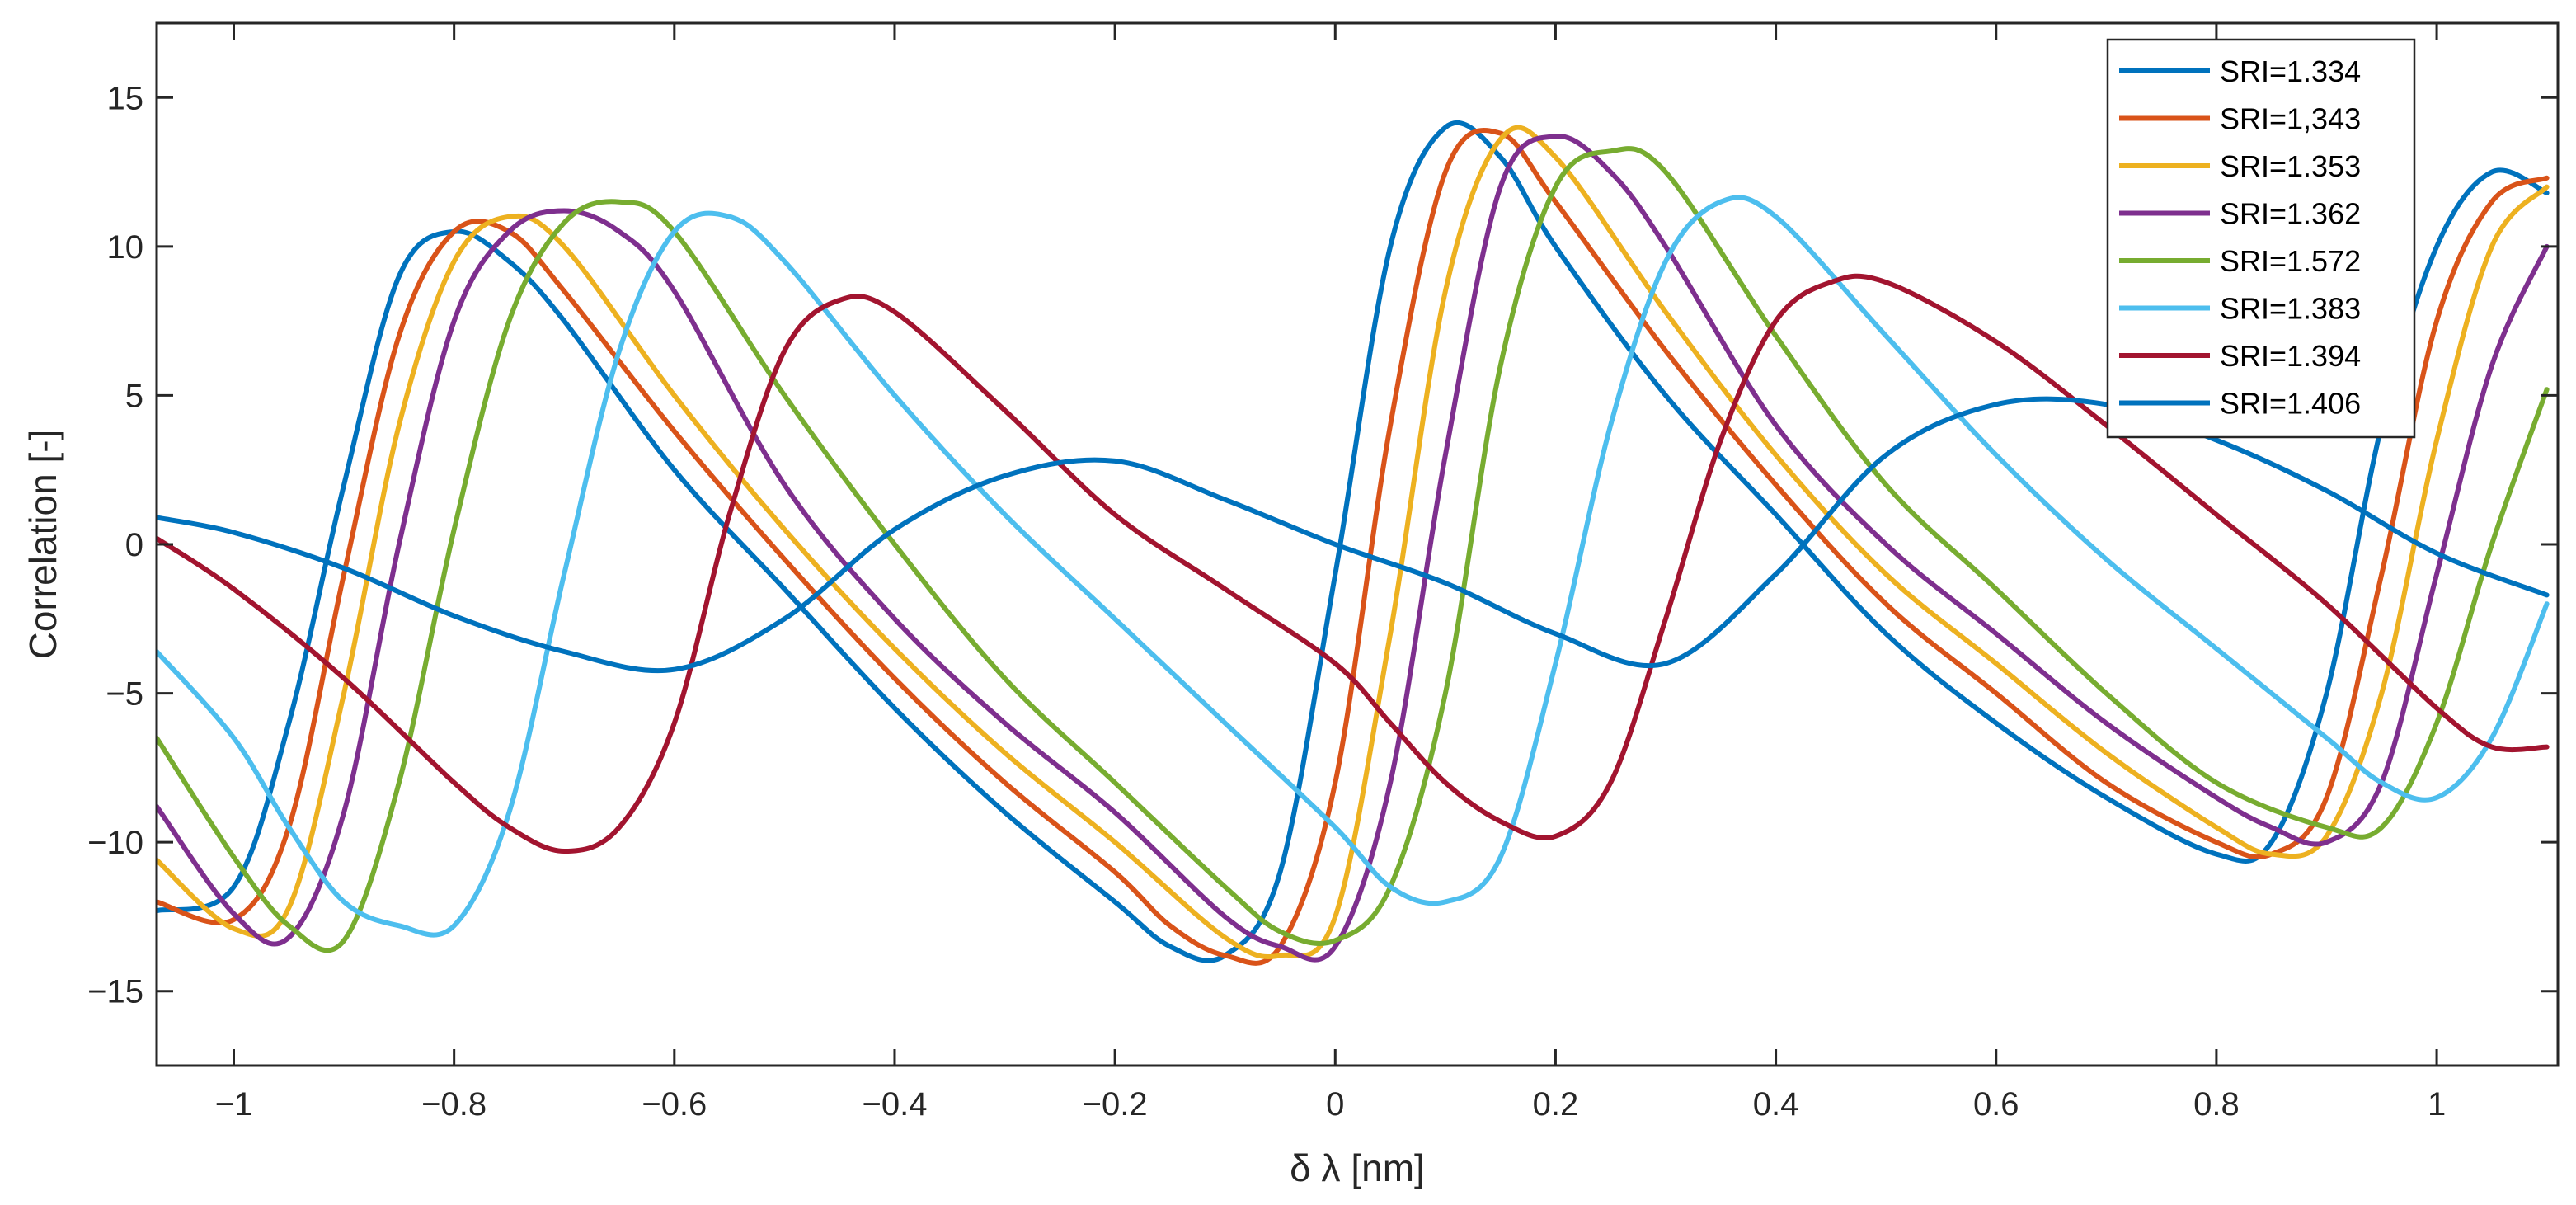 The image size is (2576, 1205). What do you see at coordinates (674, 1104) in the screenshot?
I see `x-tick-label: −0.6` at bounding box center [674, 1104].